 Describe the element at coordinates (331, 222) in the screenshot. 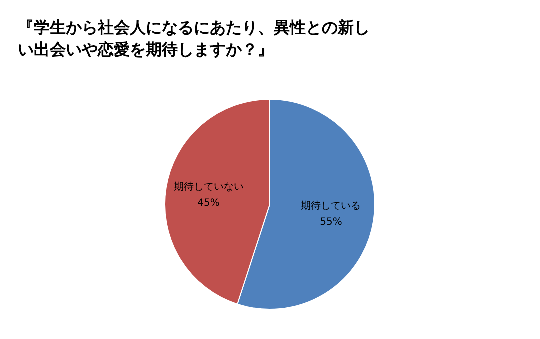

I see `data-label: 55%` at that location.